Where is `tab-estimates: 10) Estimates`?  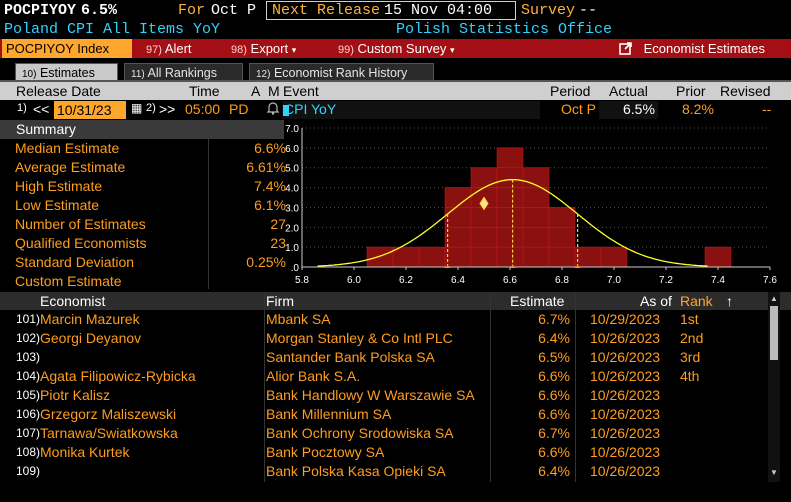
tab-estimates: 10) Estimates is located at coordinates (66, 72).